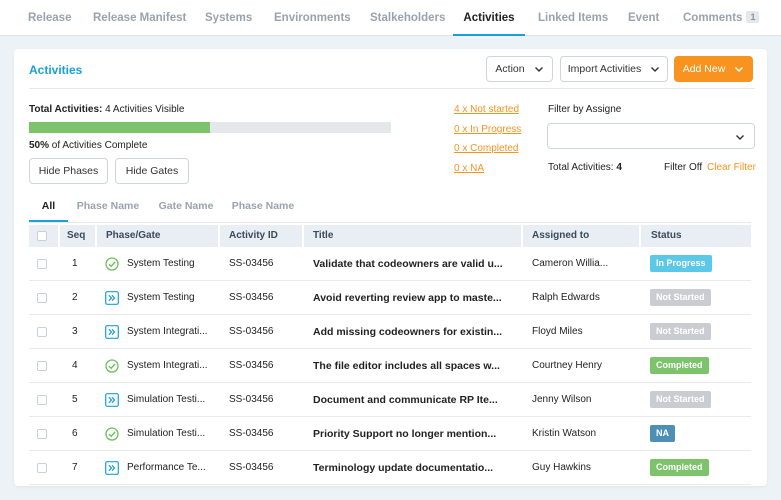  Describe the element at coordinates (75, 467) in the screenshot. I see `row-seq: 7` at that location.